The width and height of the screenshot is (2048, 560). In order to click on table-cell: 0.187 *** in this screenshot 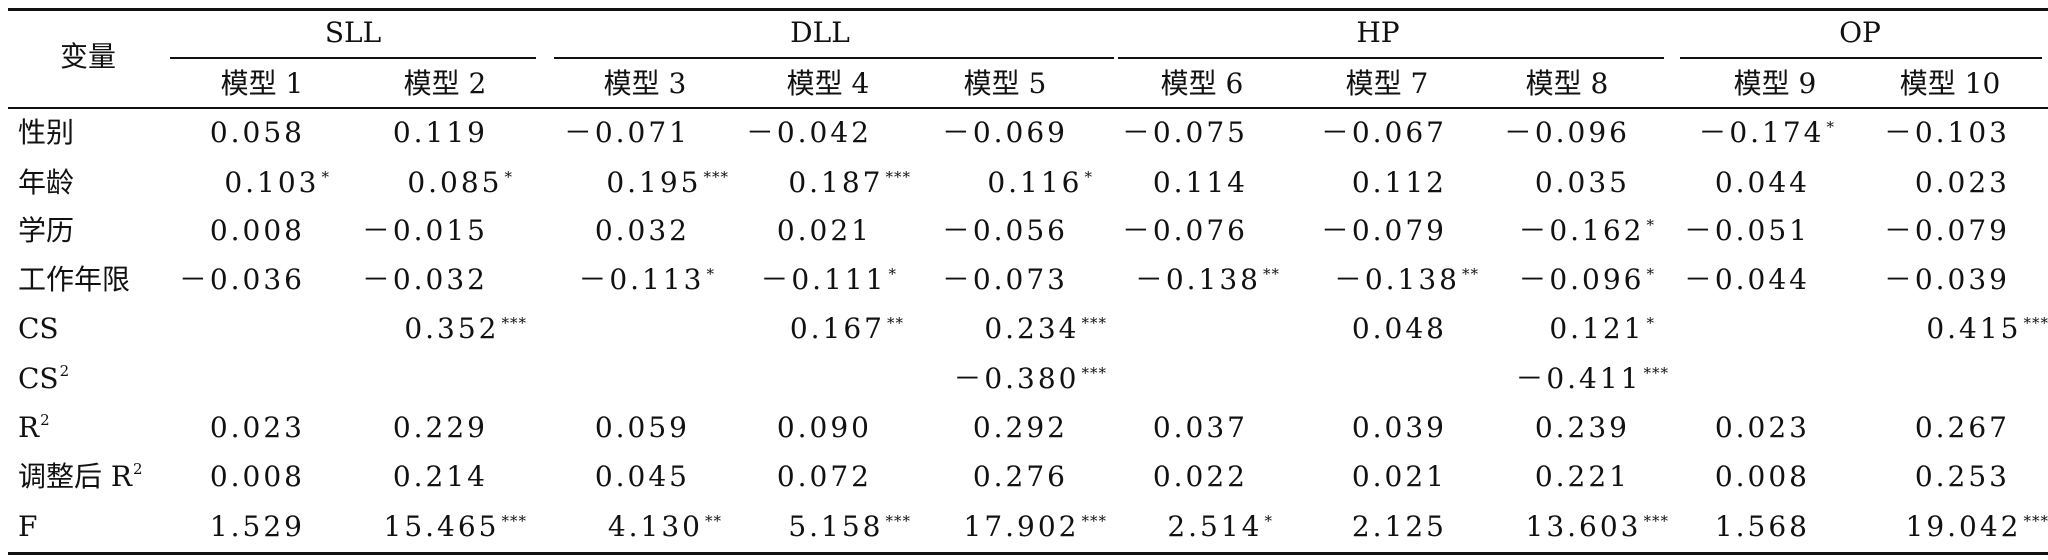, I will do `click(849, 185)`.